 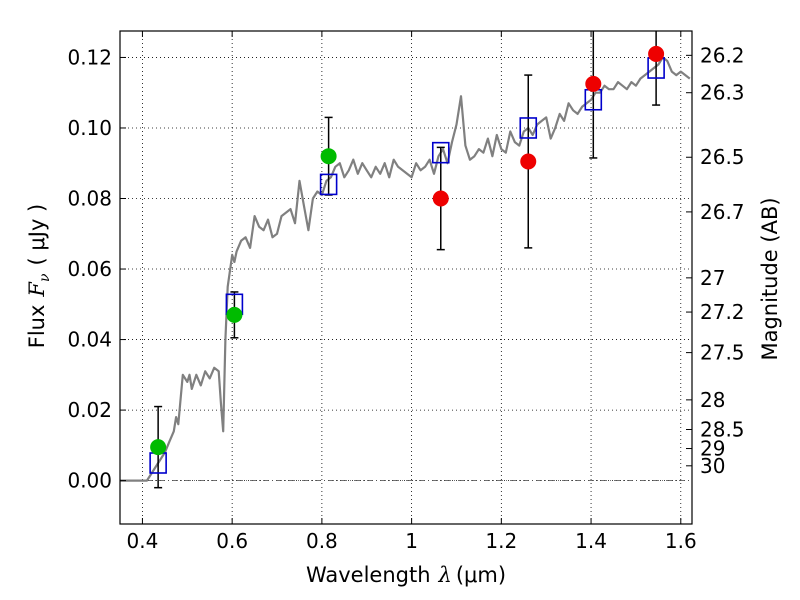 What do you see at coordinates (722, 55) in the screenshot?
I see `right-tick-label: 26.2` at bounding box center [722, 55].